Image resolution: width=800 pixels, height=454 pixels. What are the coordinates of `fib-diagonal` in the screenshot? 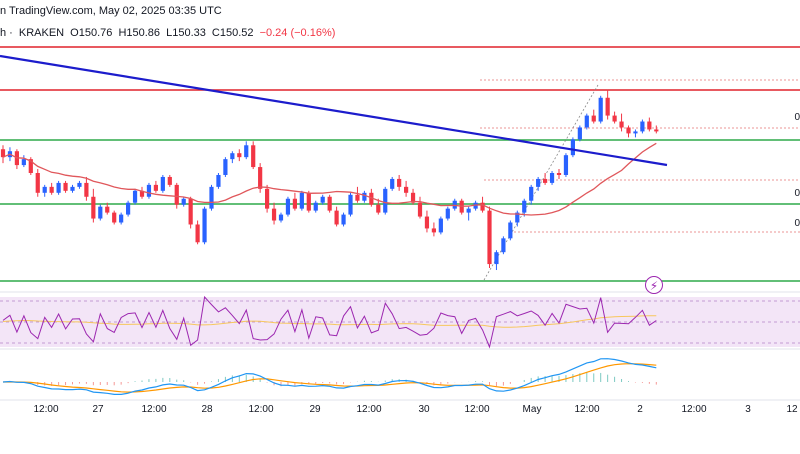 It's located at (541, 182).